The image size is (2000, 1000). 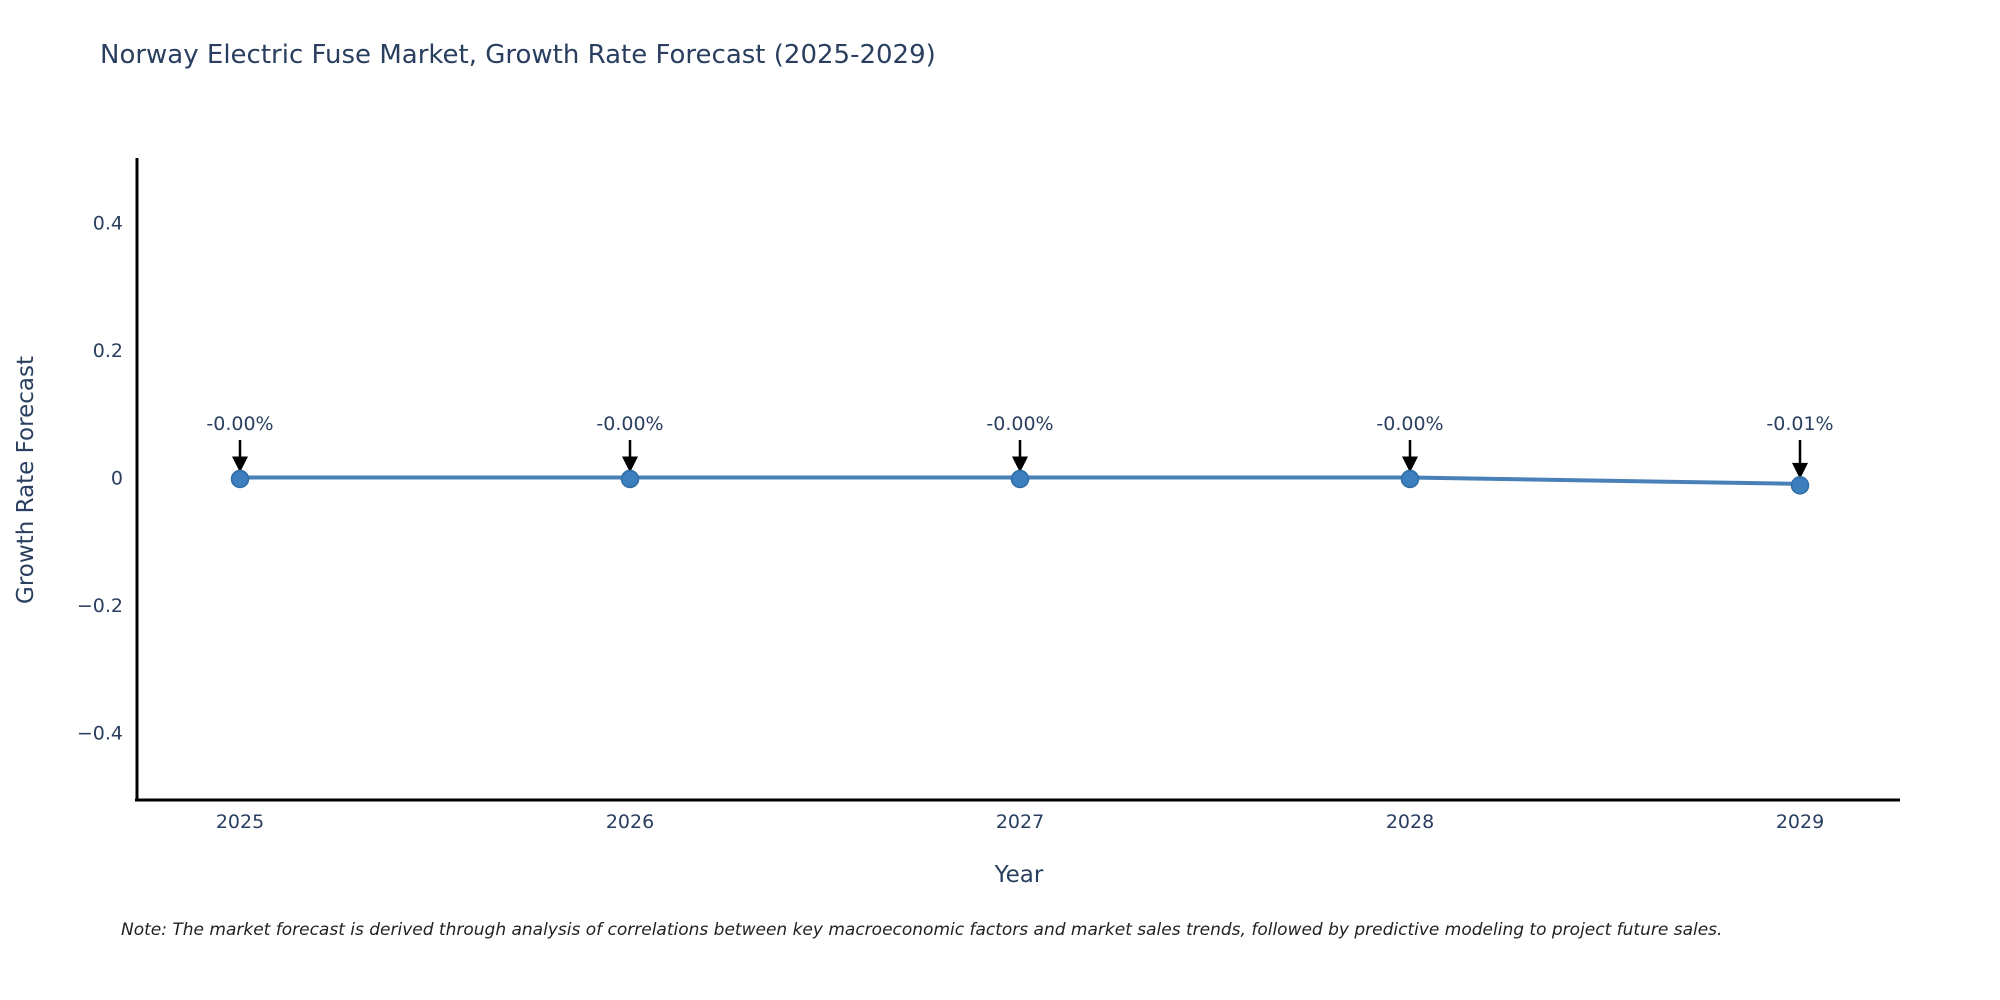 What do you see at coordinates (240, 822) in the screenshot?
I see `x-tick-label: 2025` at bounding box center [240, 822].